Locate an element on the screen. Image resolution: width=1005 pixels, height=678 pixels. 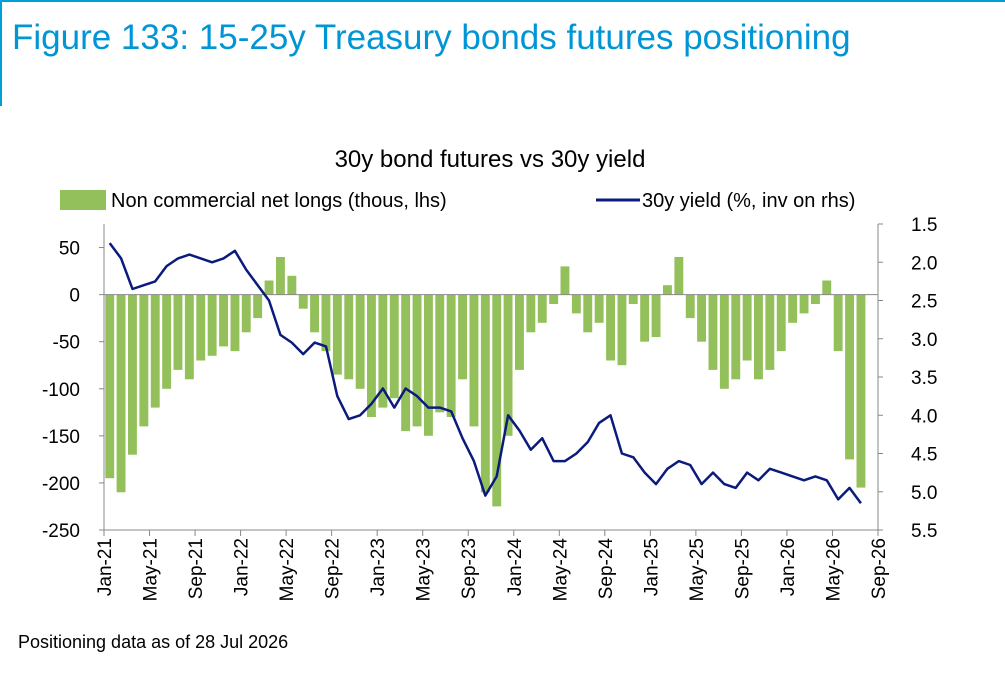
right-tick-label: 3.5 is located at coordinates (924, 378).